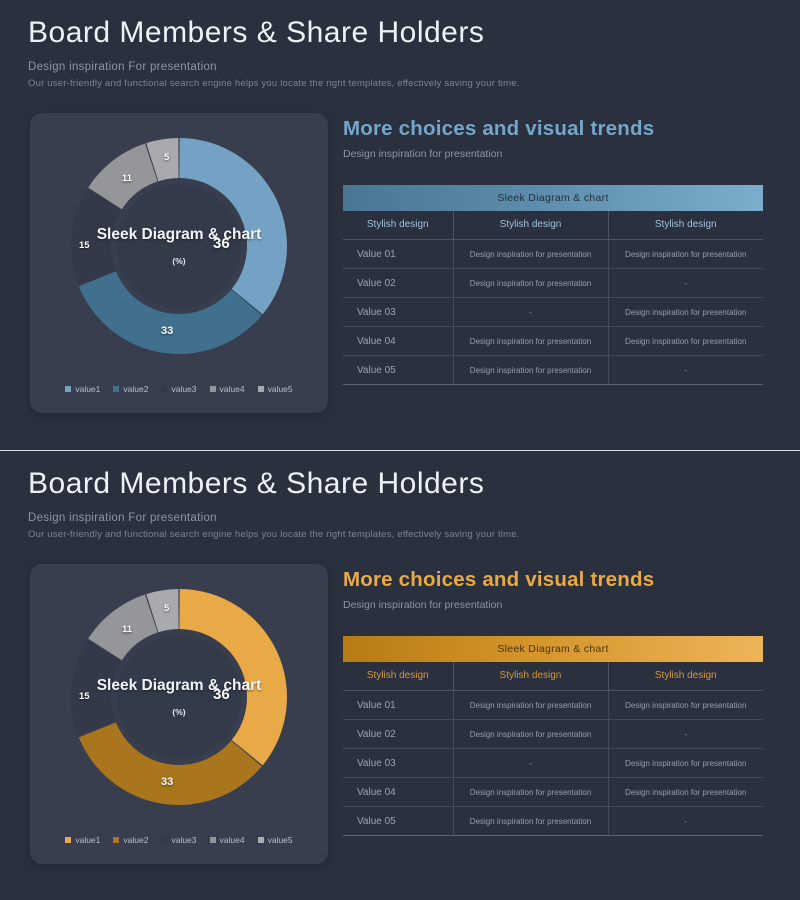 This screenshot has width=800, height=900. What do you see at coordinates (398, 792) in the screenshot?
I see `table-cell-label: Value 04` at bounding box center [398, 792].